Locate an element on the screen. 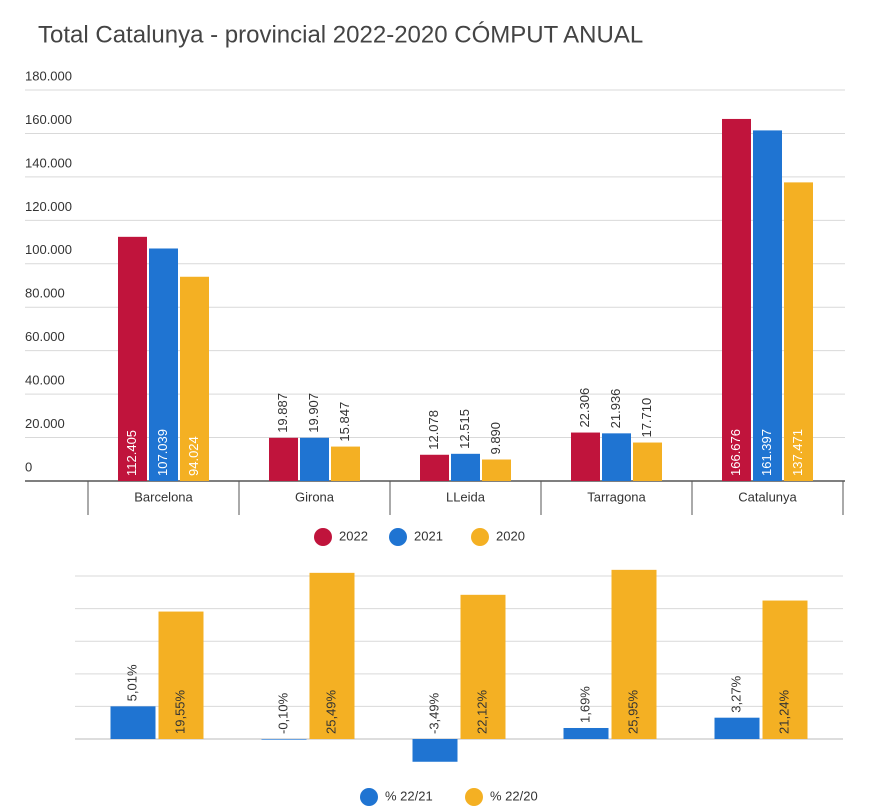 This screenshot has width=891, height=811. x-tick-label: Tarragona is located at coordinates (616, 496).